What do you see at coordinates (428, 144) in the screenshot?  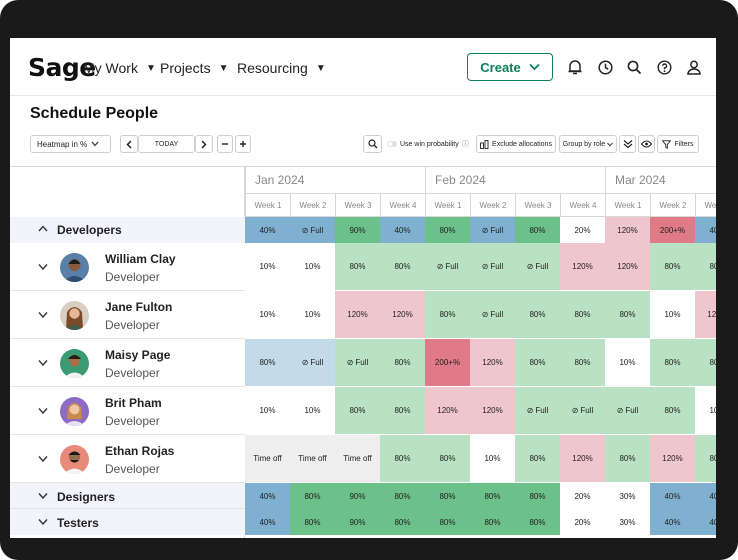 I see `win-probability-toggle: Use win probability ⓘ` at bounding box center [428, 144].